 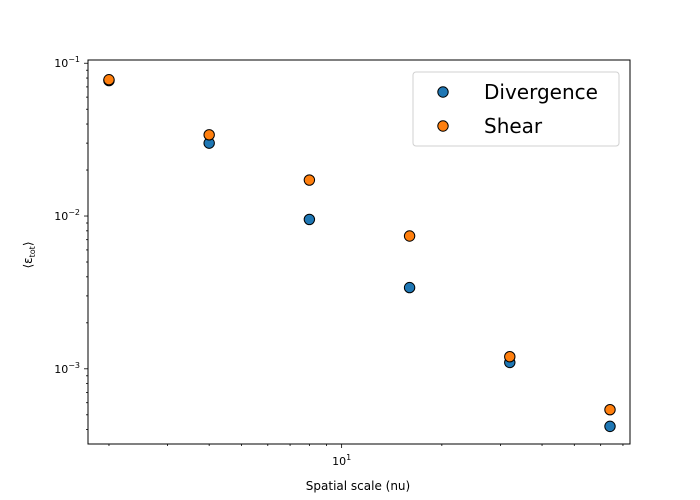 What do you see at coordinates (67, 62) in the screenshot?
I see `y-tick-label: 10⁻¹` at bounding box center [67, 62].